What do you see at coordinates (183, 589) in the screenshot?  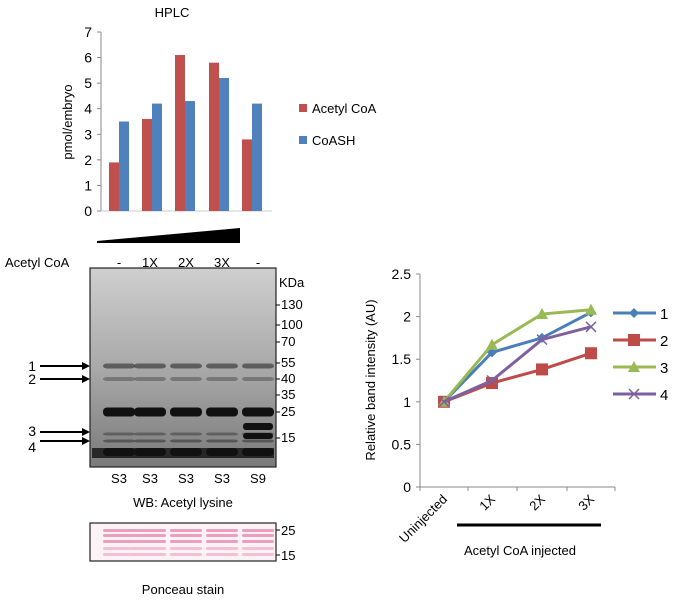 I see `ponceau-caption: Ponceau stain` at bounding box center [183, 589].